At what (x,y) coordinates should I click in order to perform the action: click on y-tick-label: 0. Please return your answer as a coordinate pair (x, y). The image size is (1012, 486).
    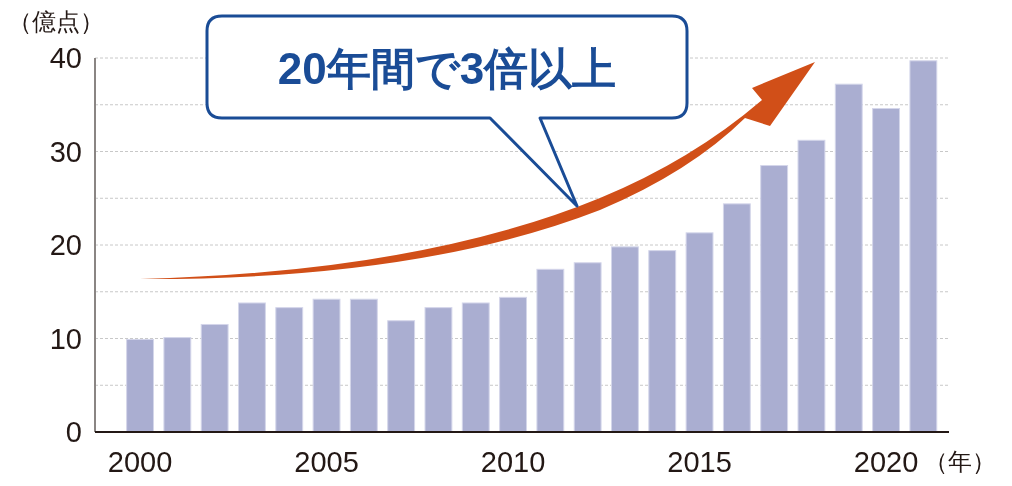
    Looking at the image, I should click on (73, 432).